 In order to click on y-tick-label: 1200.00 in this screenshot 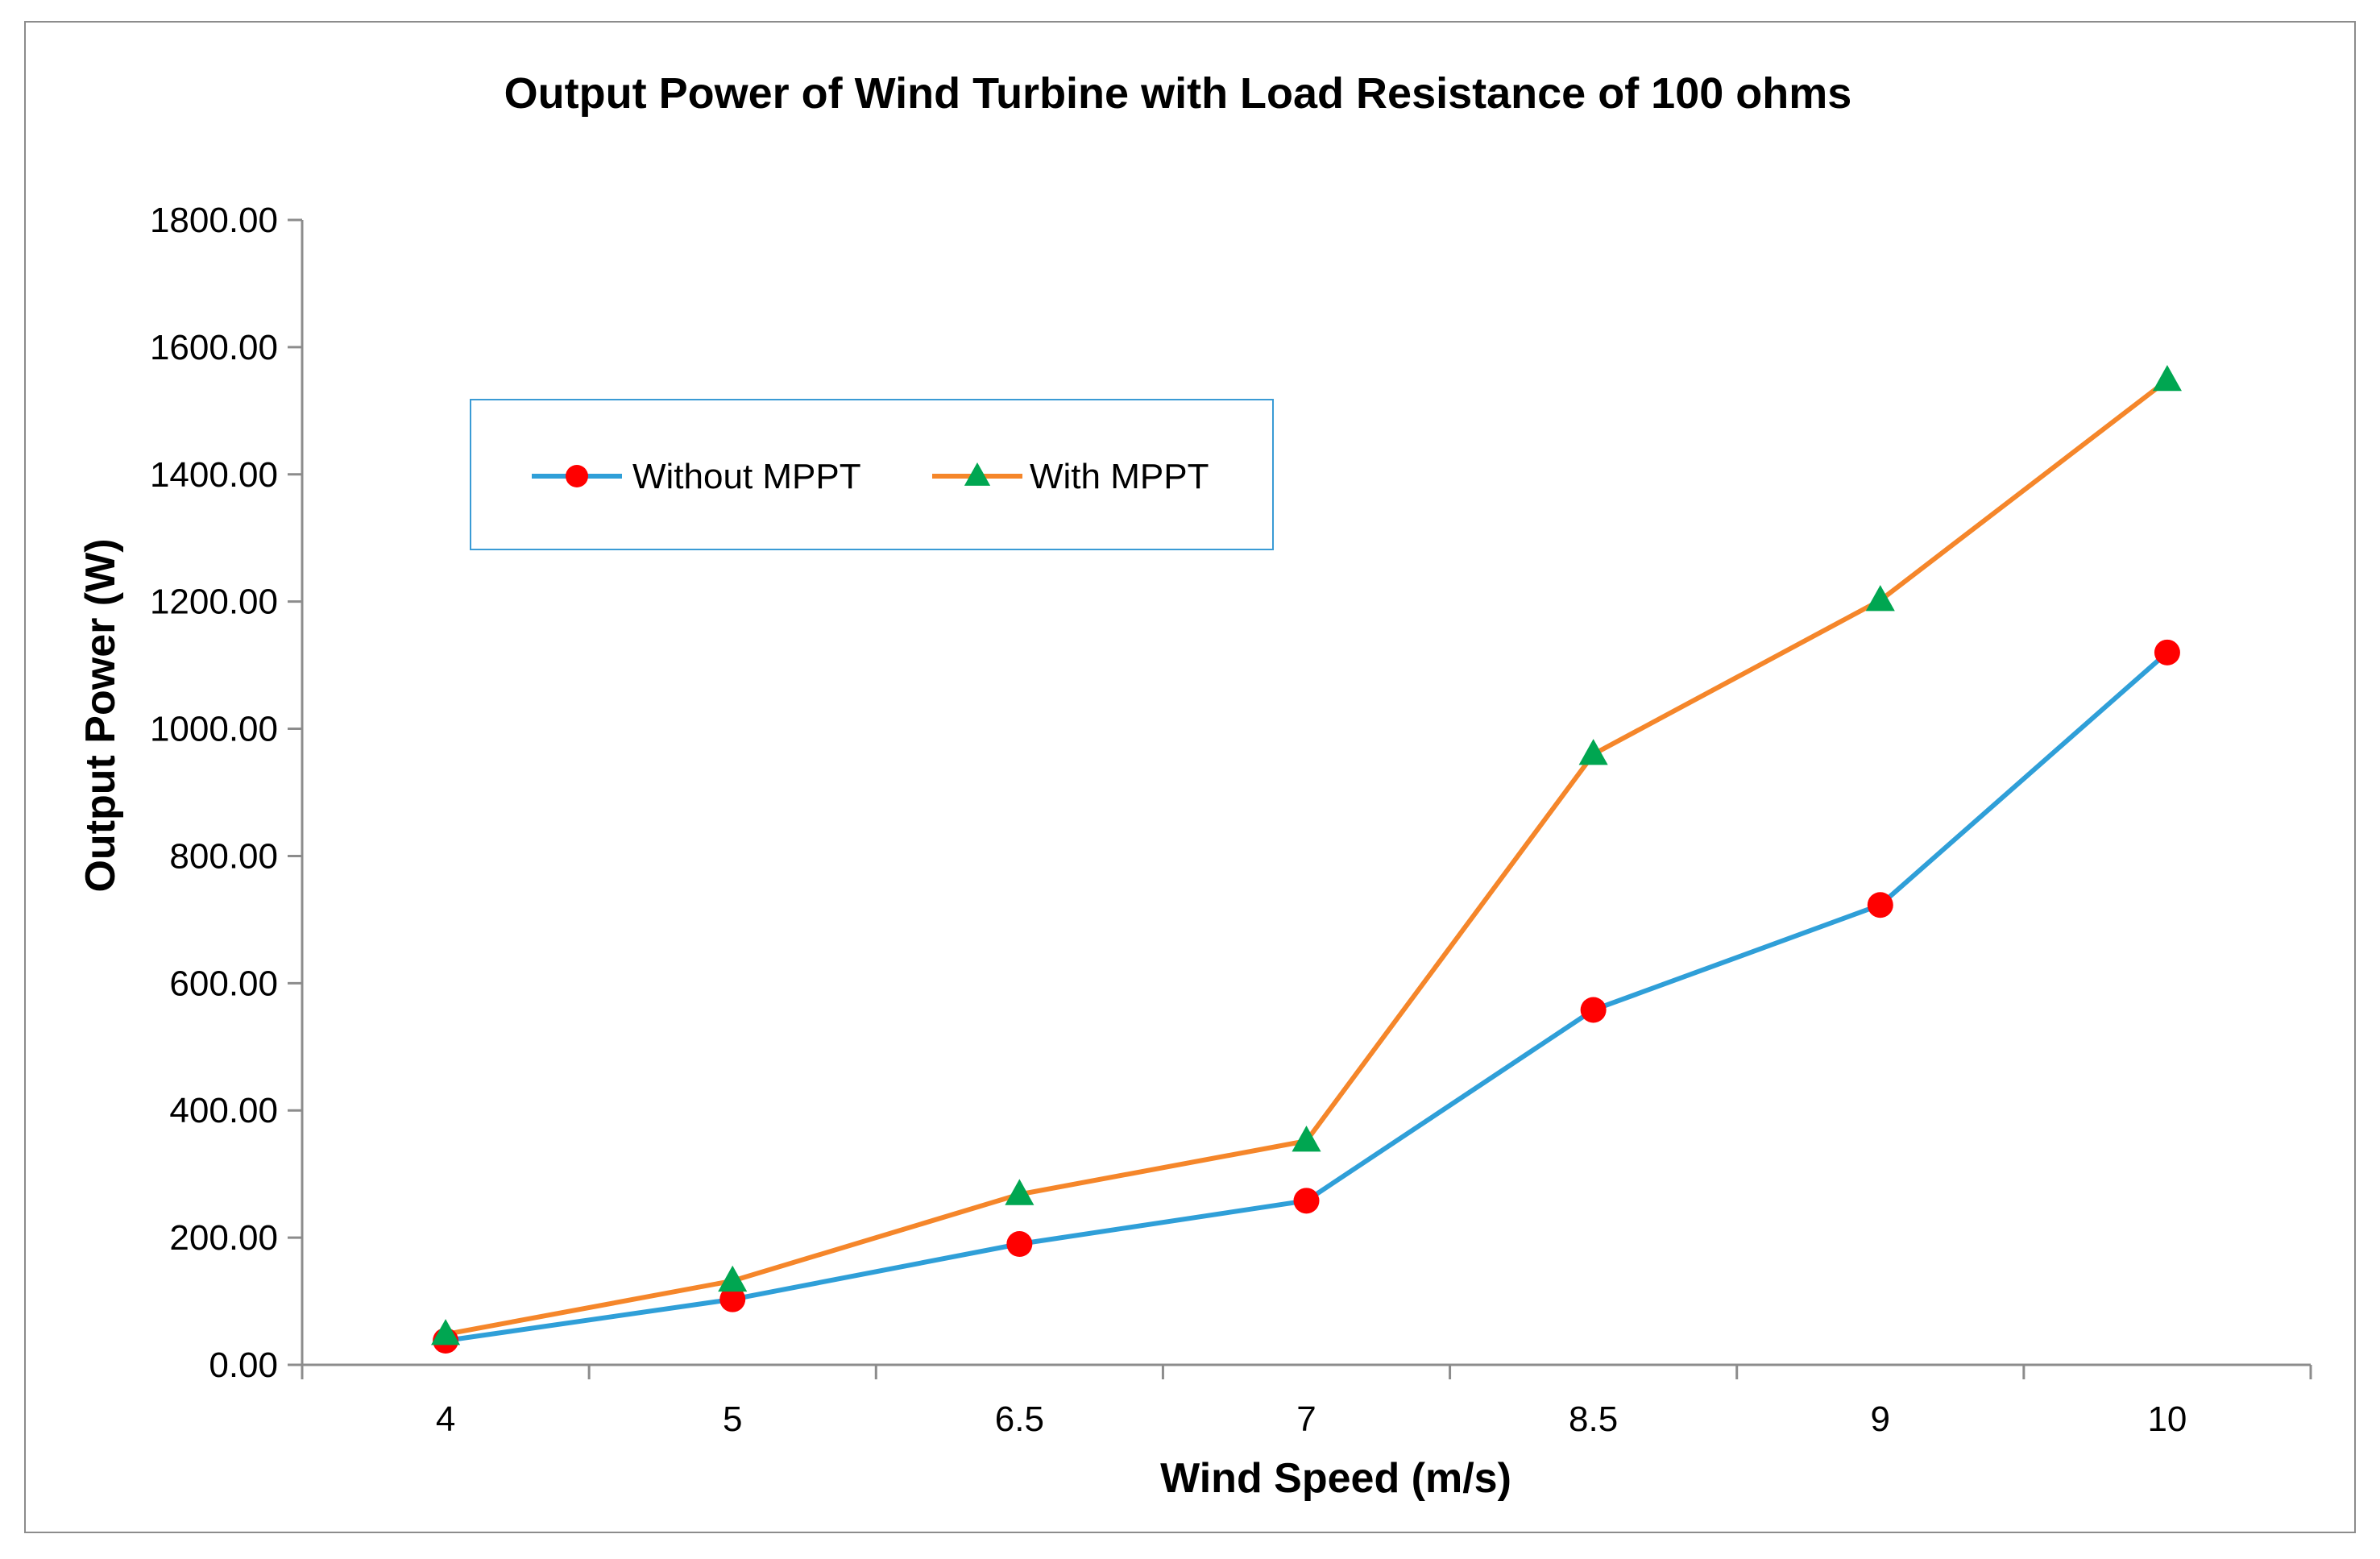, I will do `click(214, 603)`.